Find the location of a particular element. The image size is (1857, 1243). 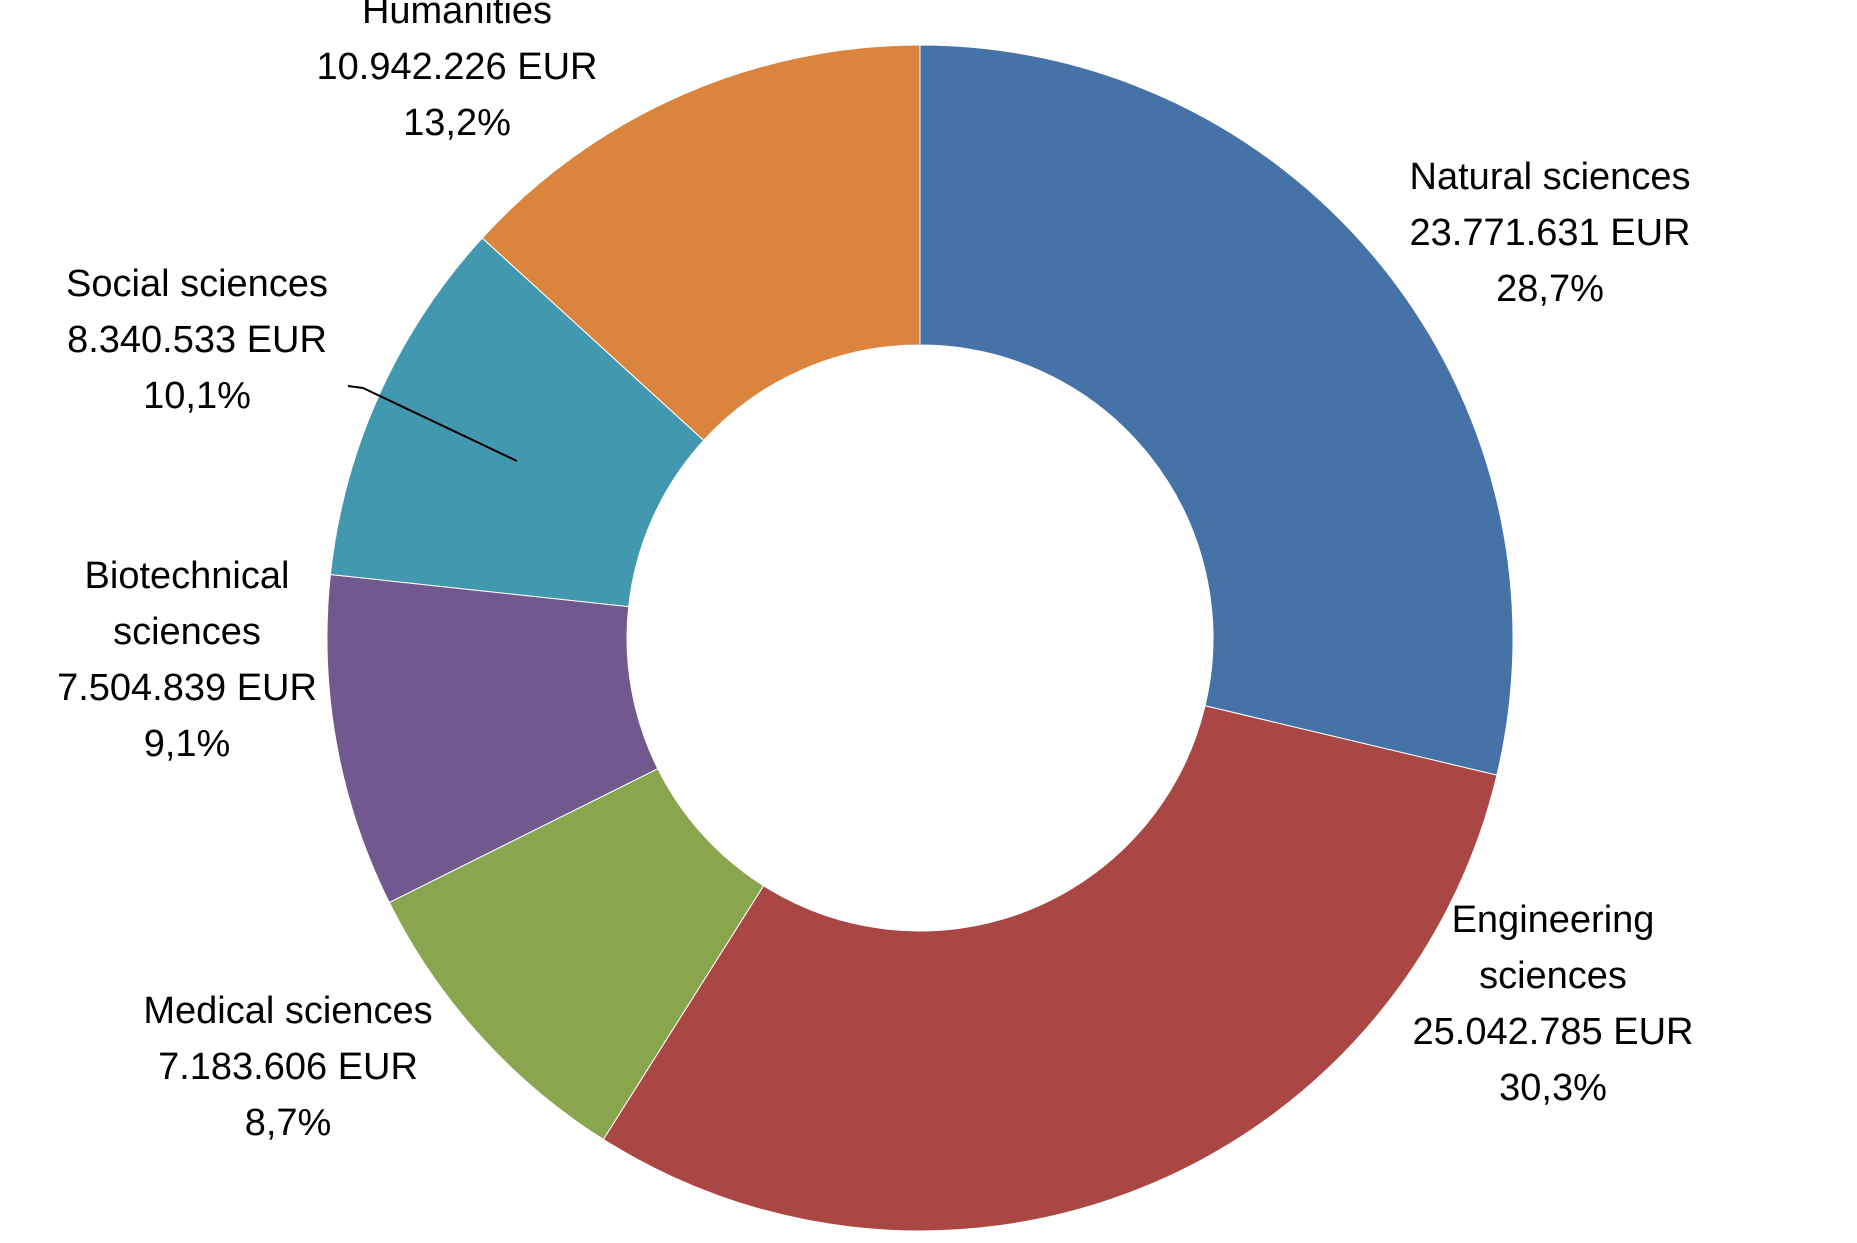

data-label-engineering-sciences: Engineering sciences 25.042.785 EUR 30,3% is located at coordinates (1553, 1004).